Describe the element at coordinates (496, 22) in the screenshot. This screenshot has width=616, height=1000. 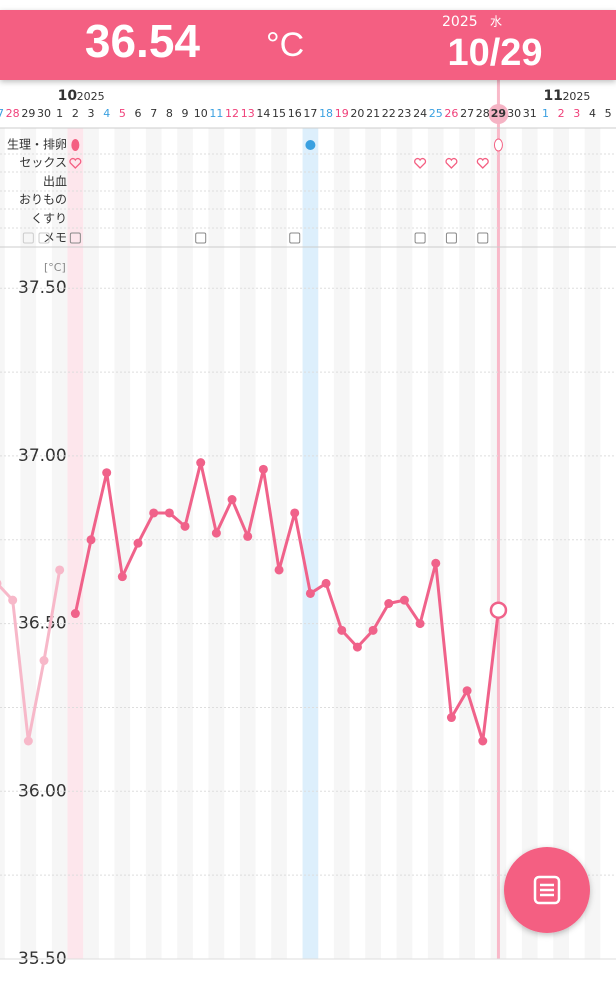
I see `header-weekday: 水` at that location.